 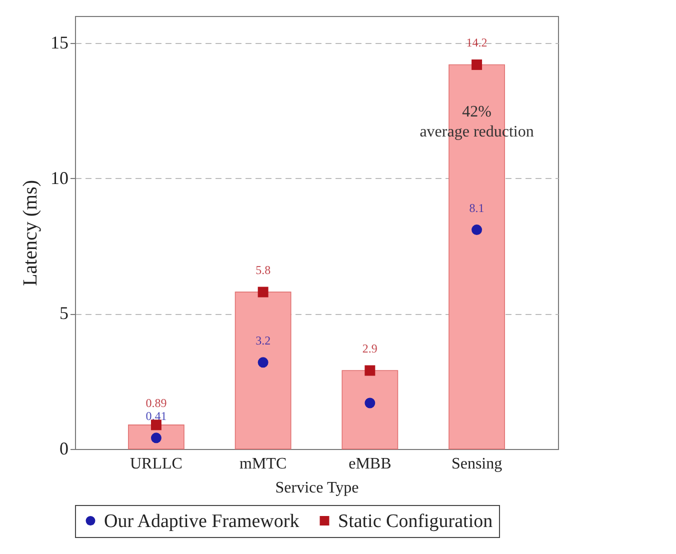 What do you see at coordinates (263, 340) in the screenshot?
I see `data-label: 3.2` at bounding box center [263, 340].